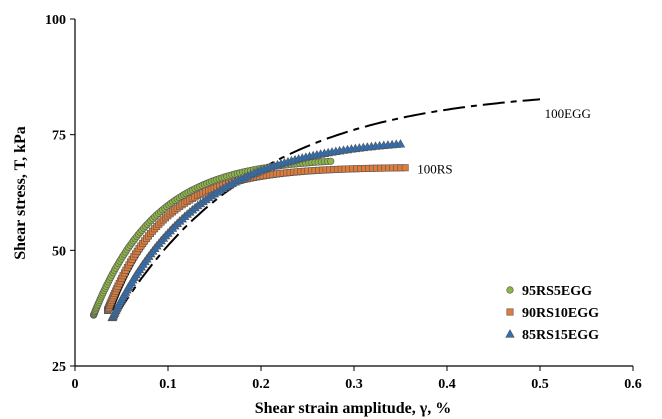 Image resolution: width=662 pixels, height=419 pixels. What do you see at coordinates (60, 194) in the screenshot?
I see `y-axis: 25 50 75 100` at bounding box center [60, 194].